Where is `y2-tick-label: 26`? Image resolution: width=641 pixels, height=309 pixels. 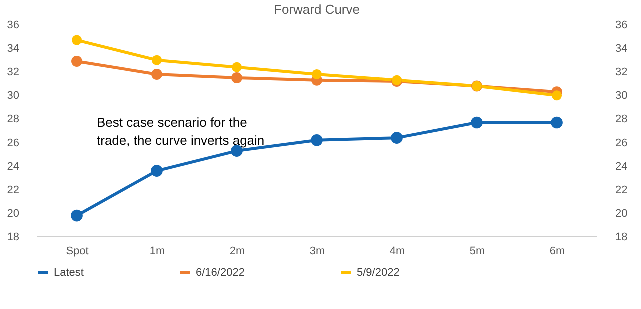 y2-tick-label: 26 is located at coordinates (622, 143).